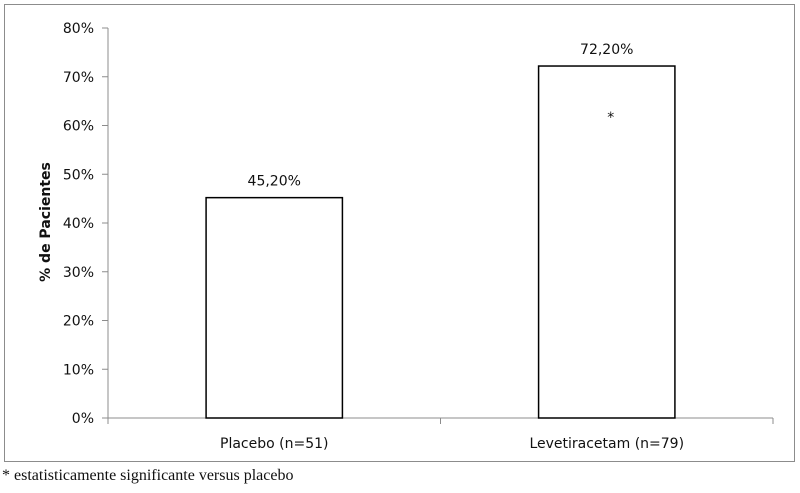  What do you see at coordinates (78, 29) in the screenshot?
I see `y-tick-label: 80%` at bounding box center [78, 29].